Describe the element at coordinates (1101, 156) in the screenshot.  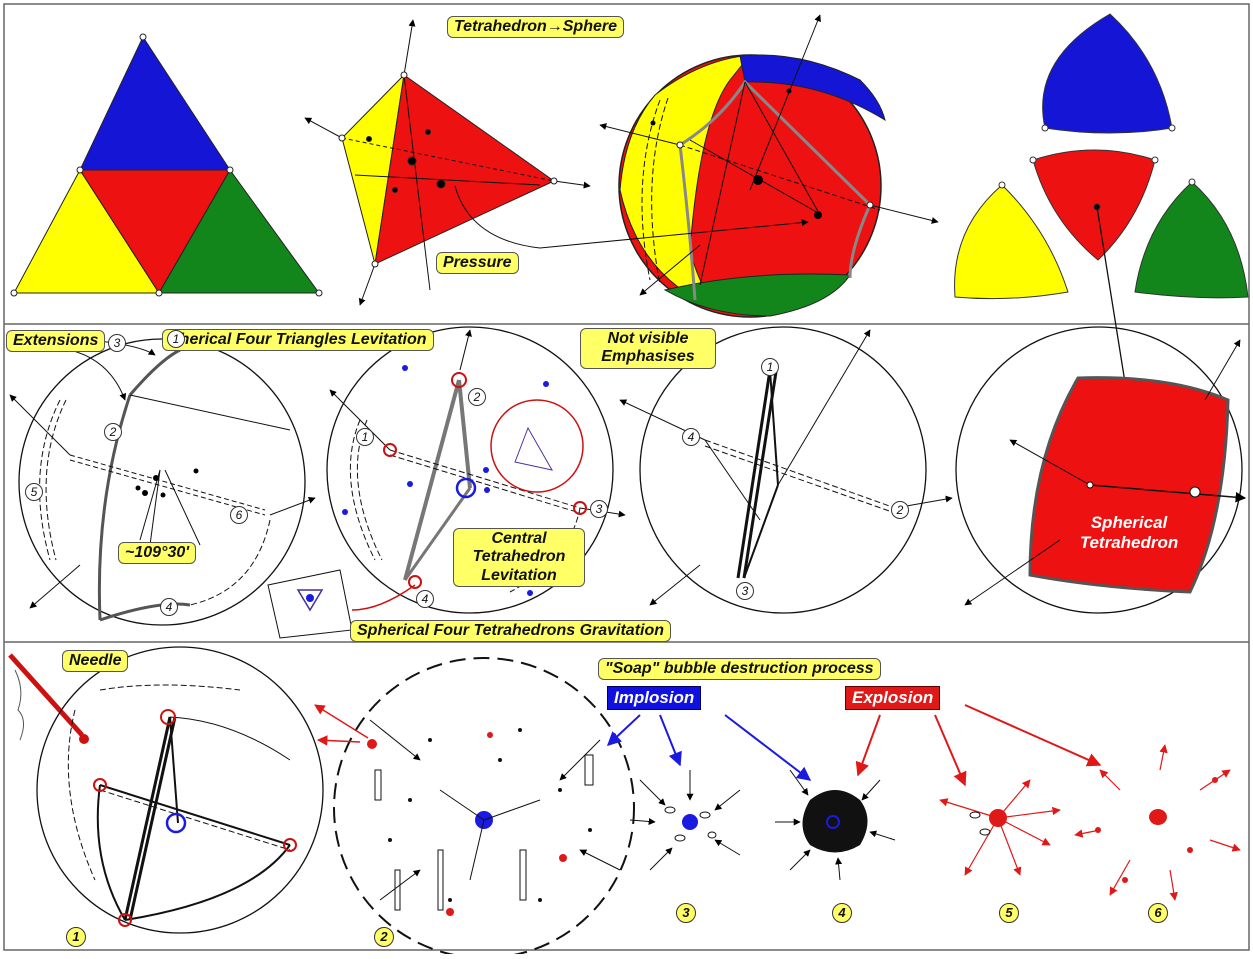
I see `spherical-triangles` at that location.